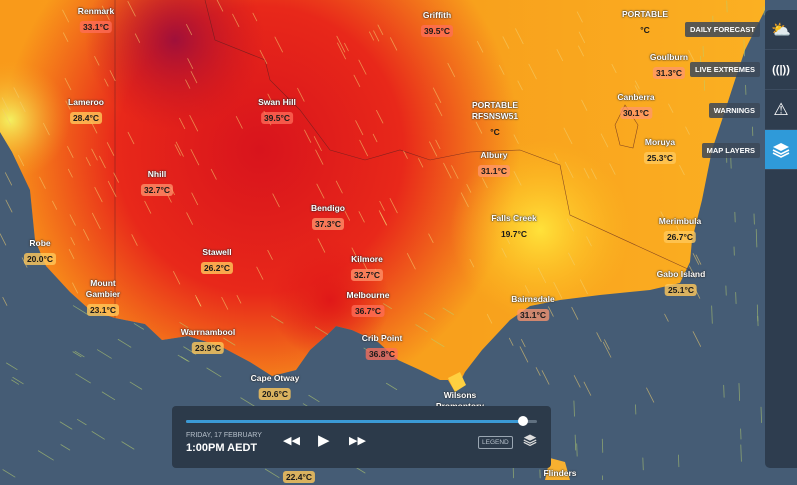 The width and height of the screenshot is (797, 485). What do you see at coordinates (645, 14) in the screenshot?
I see `place-name: PORTABLE` at bounding box center [645, 14].